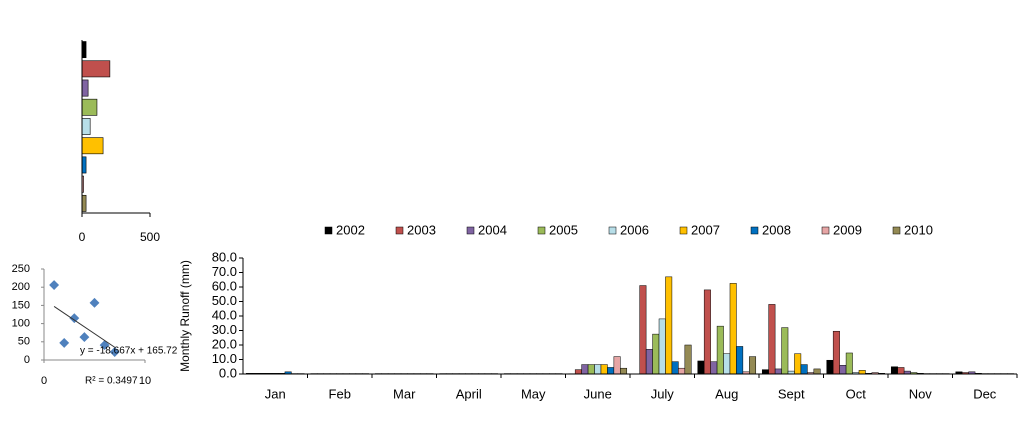 Image resolution: width=1031 pixels, height=424 pixels. What do you see at coordinates (224, 329) in the screenshot?
I see `y-tick-label: 30.0` at bounding box center [224, 329].